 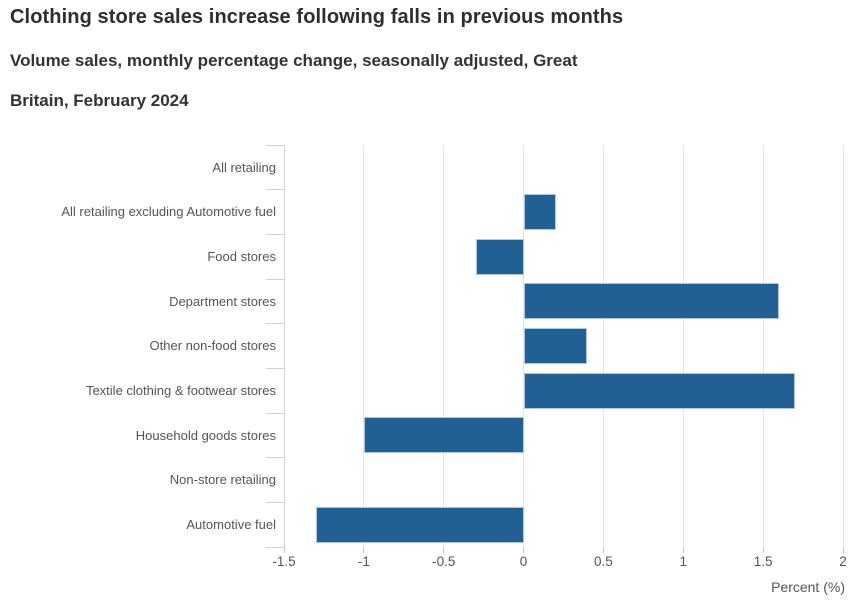 What do you see at coordinates (222, 301) in the screenshot?
I see `category-label: Department stores` at bounding box center [222, 301].